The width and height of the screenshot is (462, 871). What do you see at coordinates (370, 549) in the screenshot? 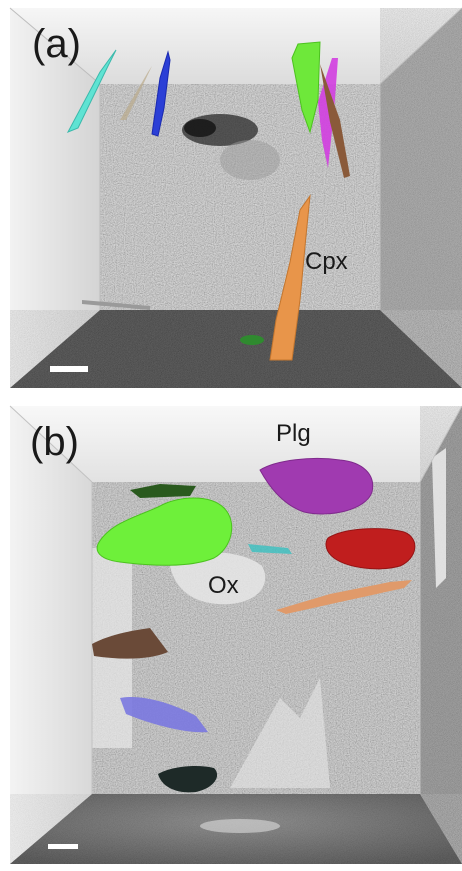
I see `crystal-red` at bounding box center [370, 549].